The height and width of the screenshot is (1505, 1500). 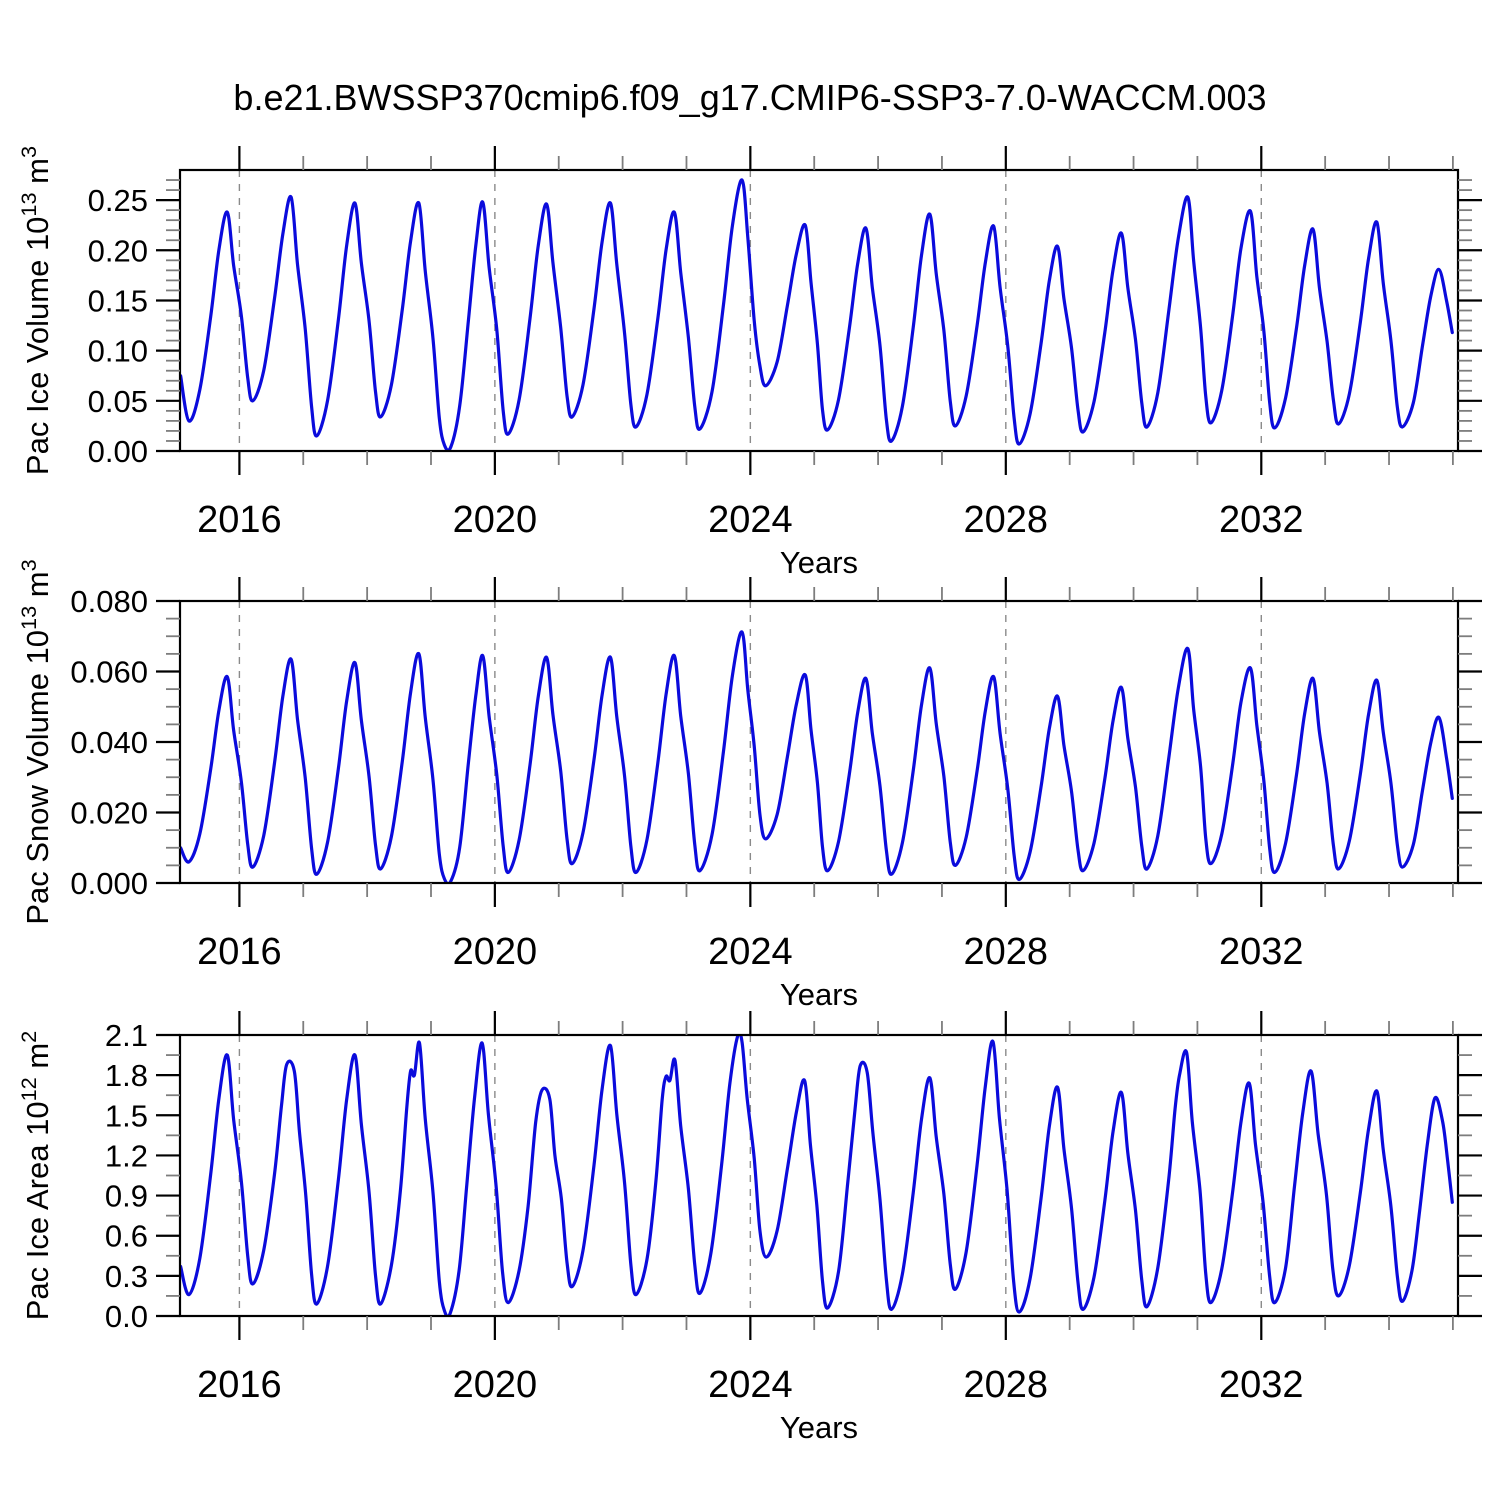 I want to click on y-tick-label: 0.9, so click(x=126, y=1196).